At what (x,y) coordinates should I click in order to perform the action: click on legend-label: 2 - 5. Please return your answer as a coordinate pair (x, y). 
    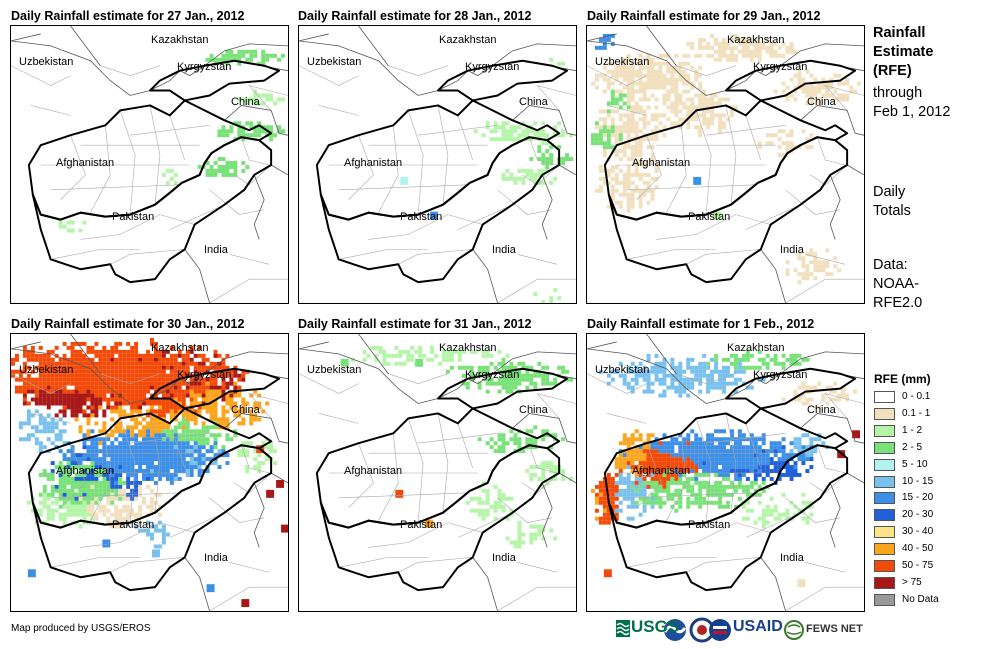
    Looking at the image, I should click on (912, 447).